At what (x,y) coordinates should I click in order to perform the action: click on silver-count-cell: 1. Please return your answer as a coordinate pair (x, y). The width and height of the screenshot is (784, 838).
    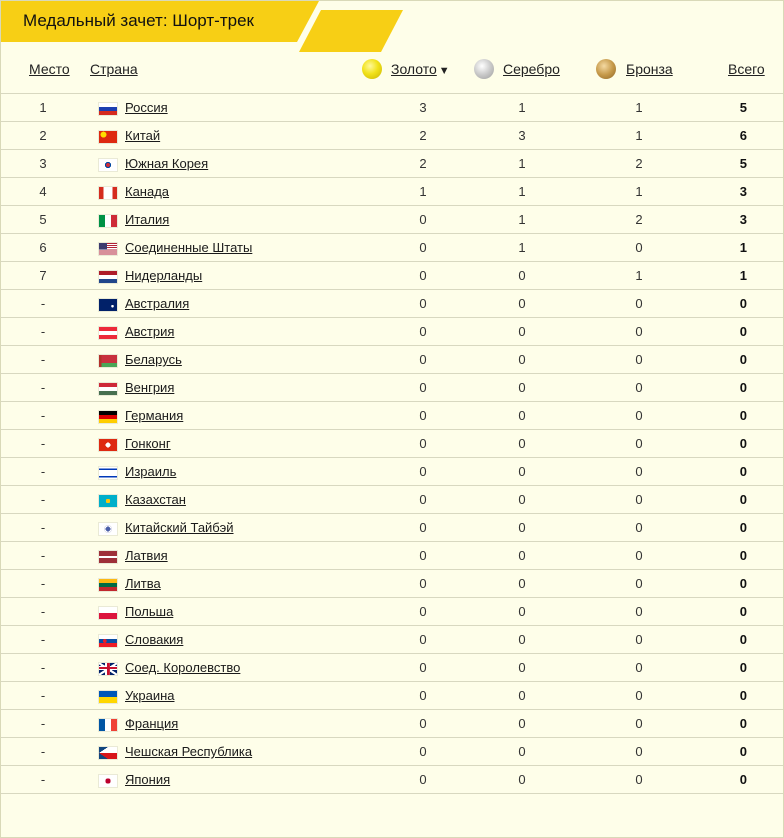
    Looking at the image, I should click on (522, 191).